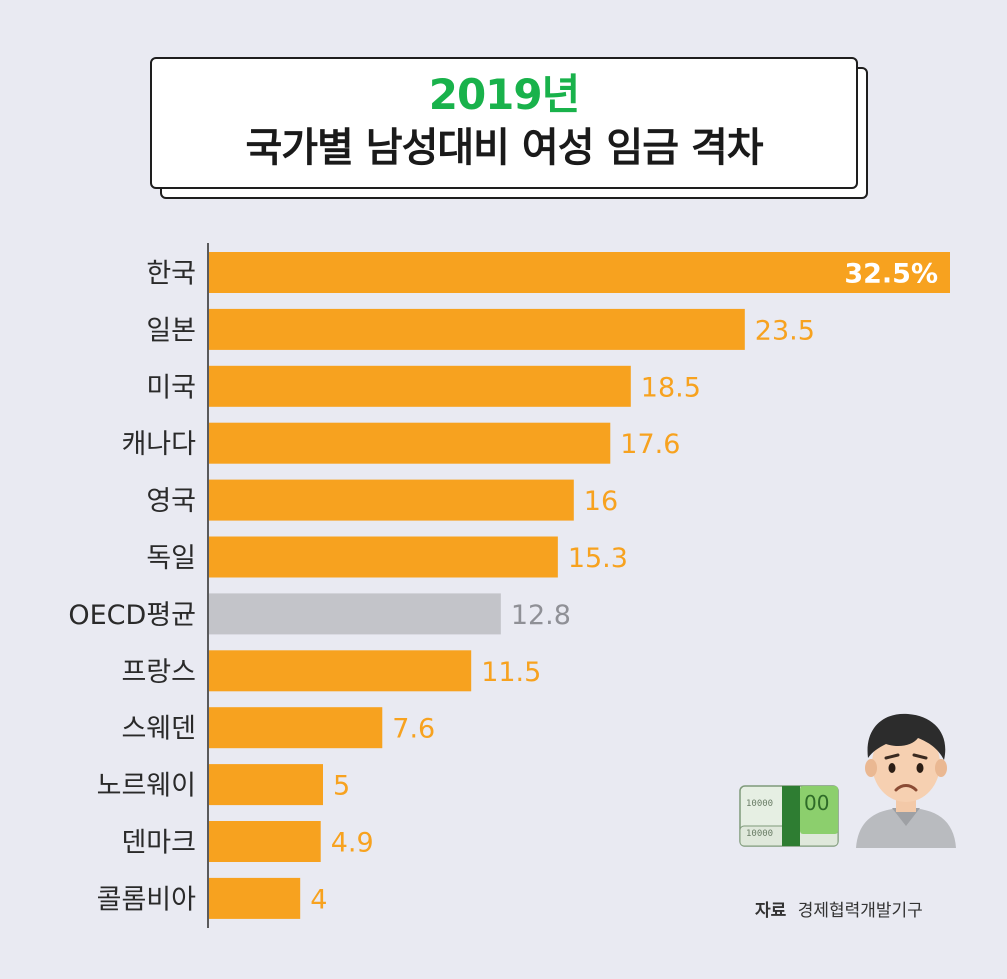 The image size is (1007, 979). Describe the element at coordinates (147, 899) in the screenshot. I see `category-label-11: 콜롬비아` at that location.